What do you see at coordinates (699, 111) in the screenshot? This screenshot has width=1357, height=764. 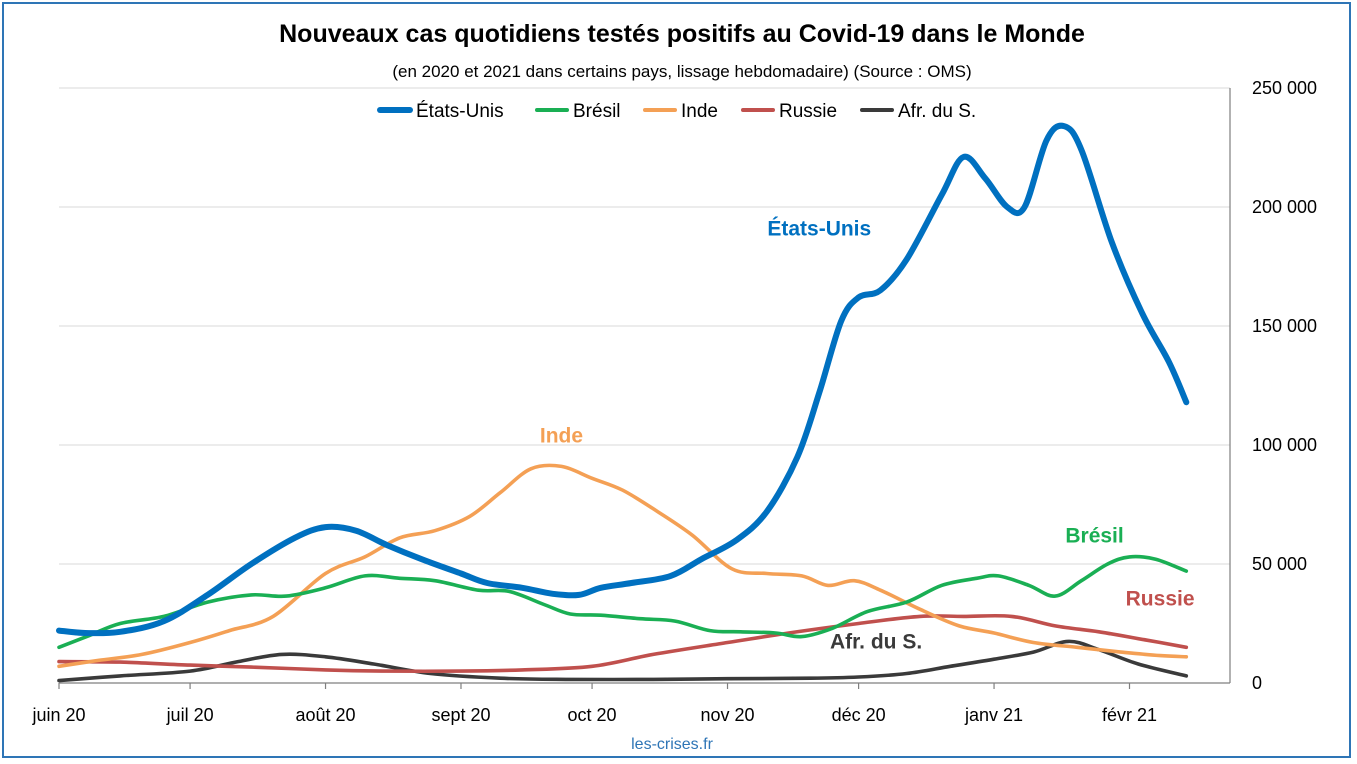 I see `legend-entry: Inde` at bounding box center [699, 111].